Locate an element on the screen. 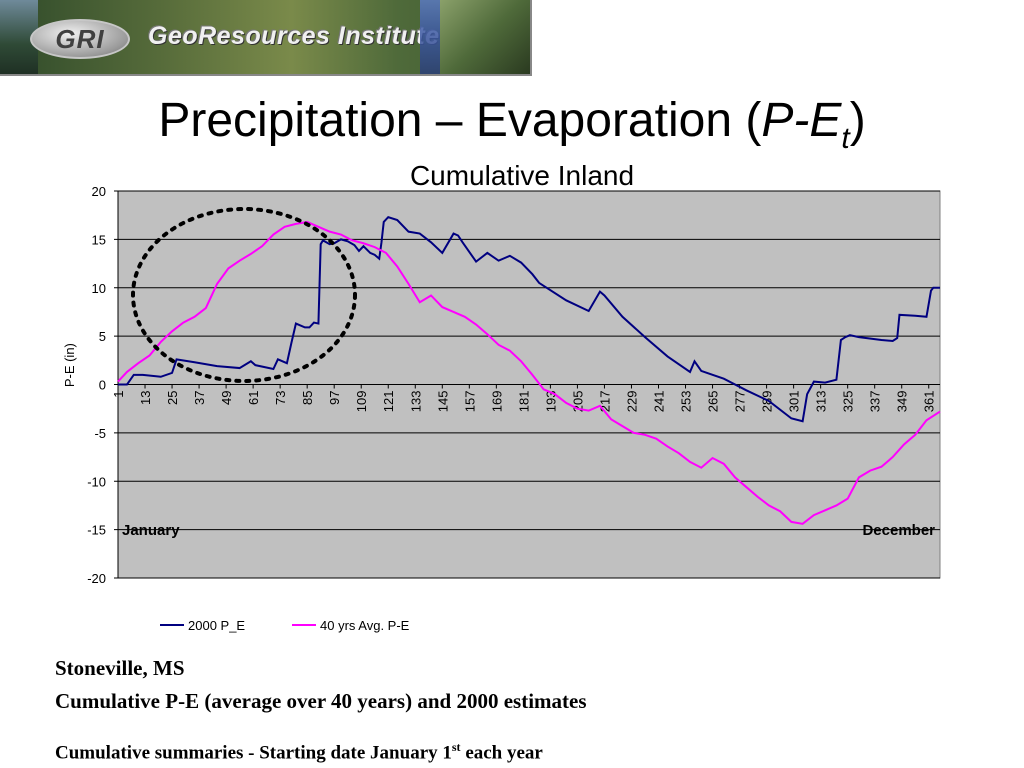  x-tick-label: 289 is located at coordinates (767, 402).